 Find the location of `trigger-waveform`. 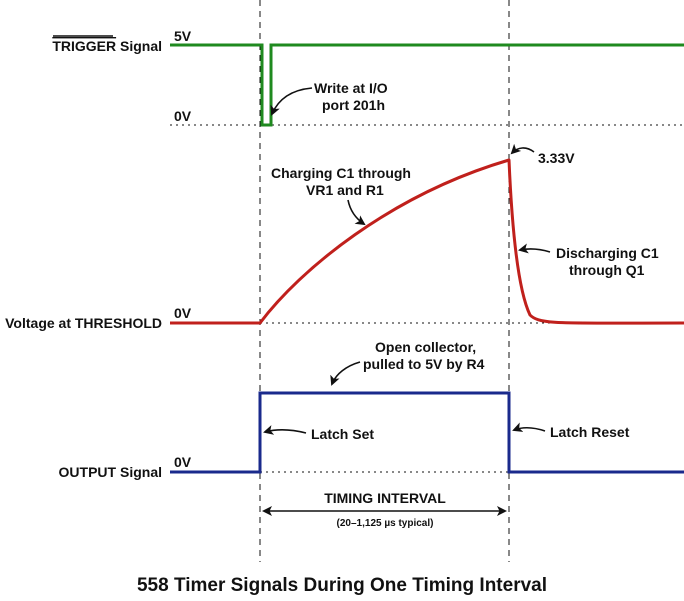

trigger-waveform is located at coordinates (427, 85).